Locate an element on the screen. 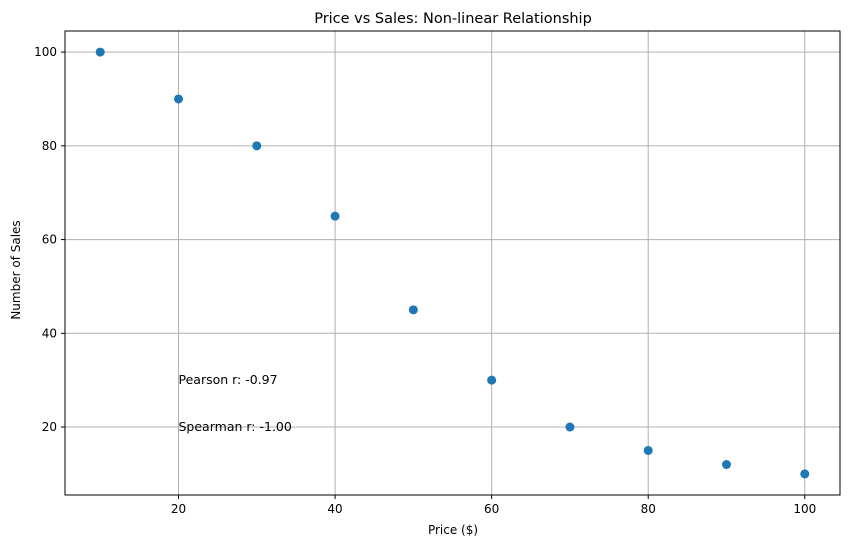 Image resolution: width=850 pixels, height=547 pixels. y-tick-label: 100 is located at coordinates (45, 52).